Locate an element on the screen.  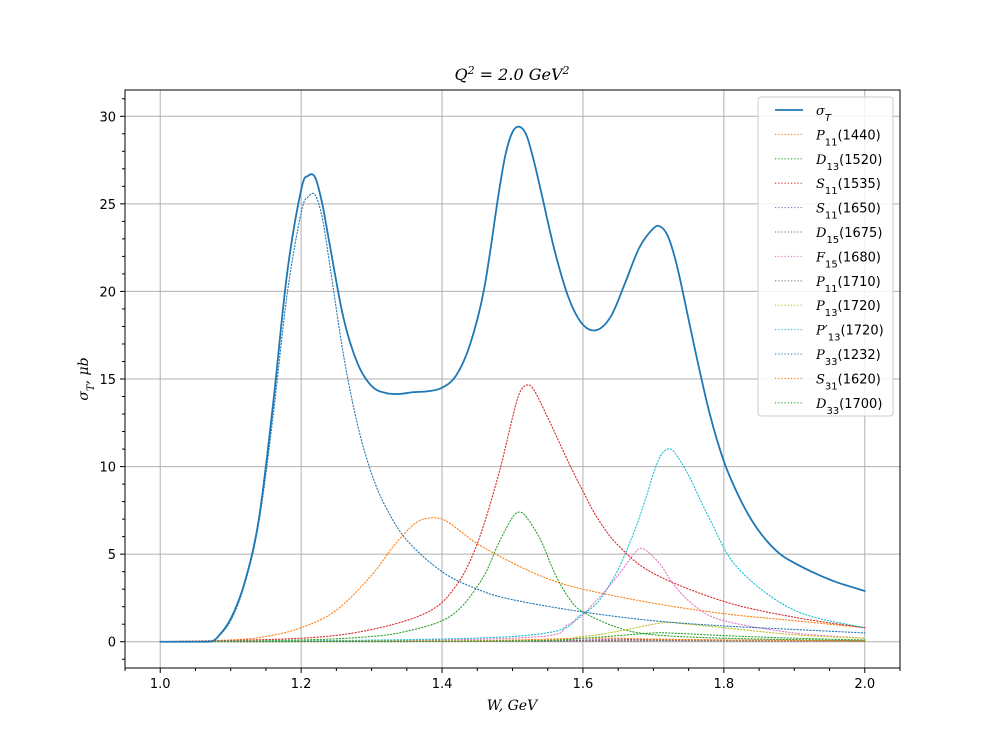
y-tick-label: 5 is located at coordinates (112, 555).